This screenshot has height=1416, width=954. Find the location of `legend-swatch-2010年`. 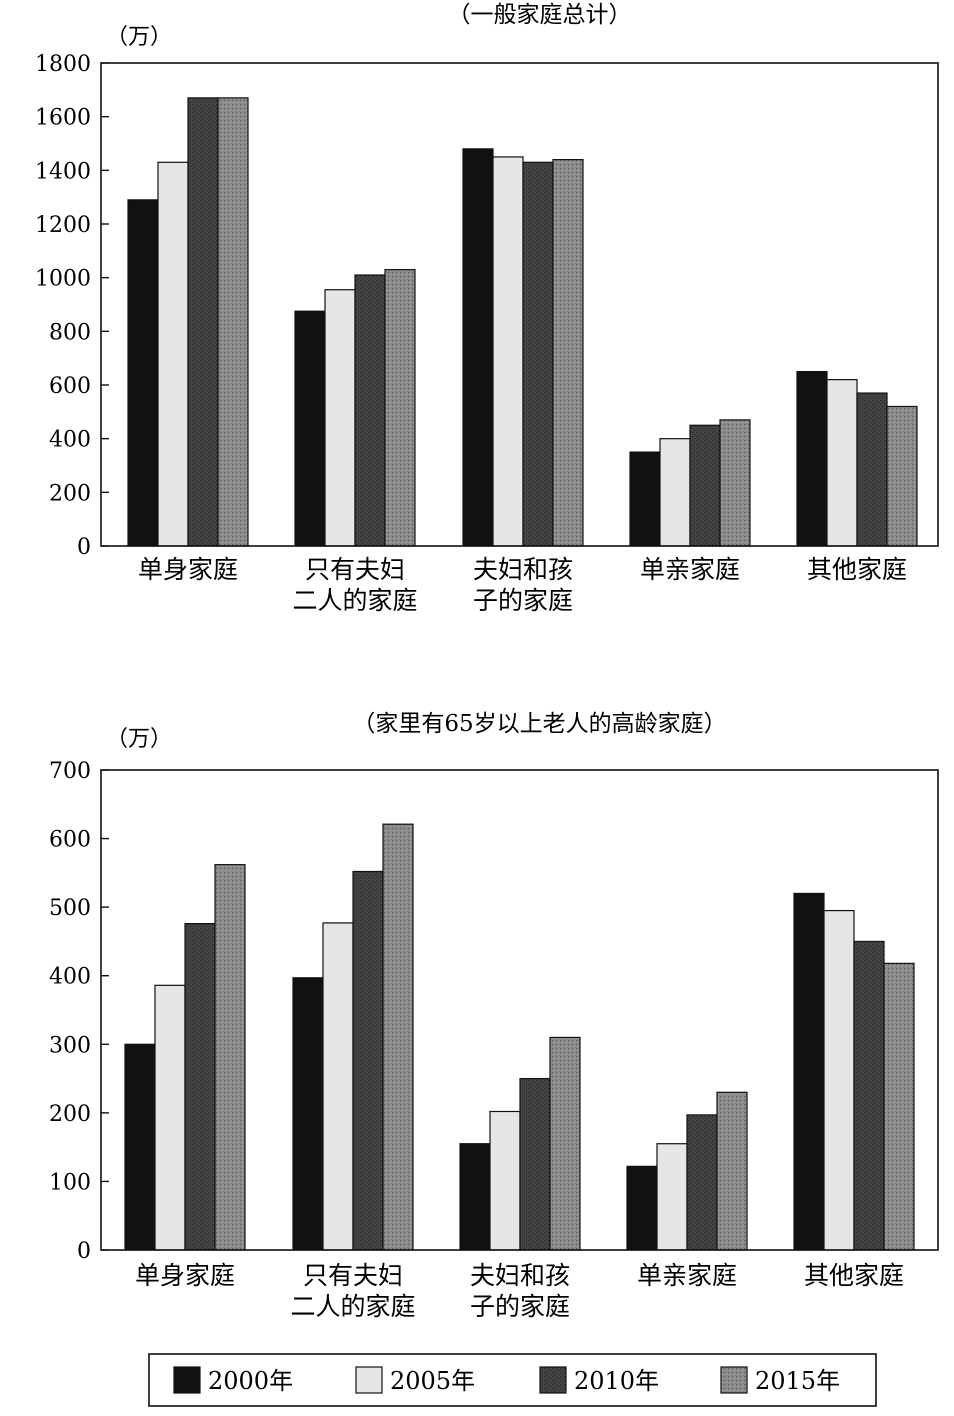

legend-swatch-2010年 is located at coordinates (553, 1380).